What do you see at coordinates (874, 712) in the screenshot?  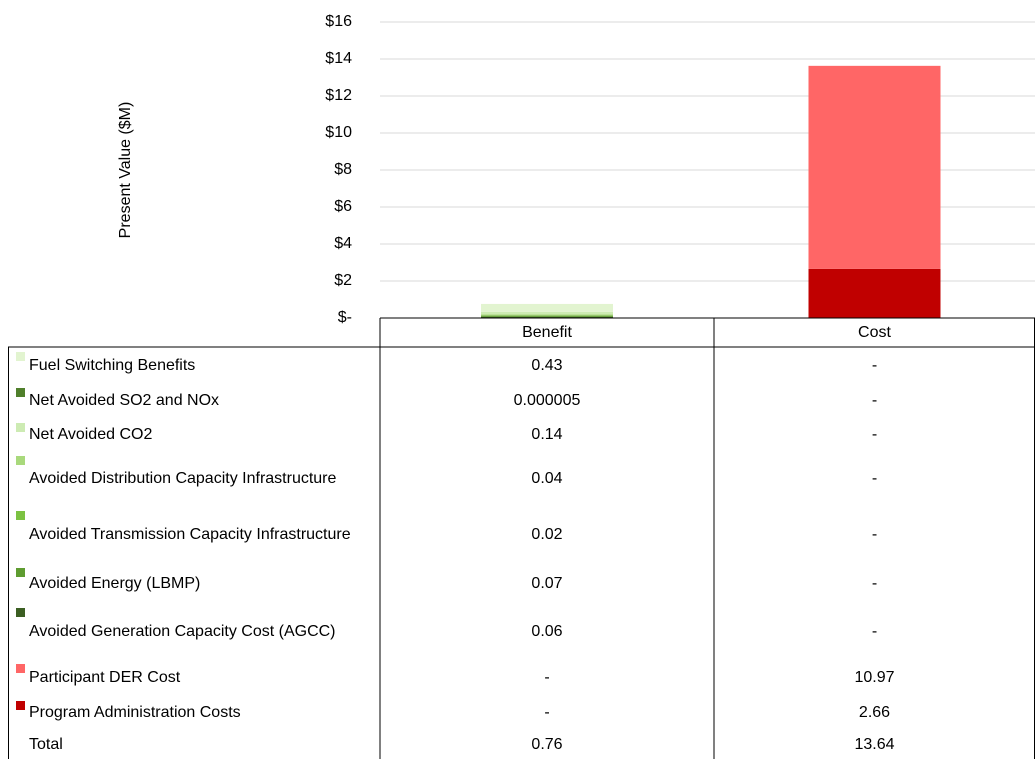 I see `table-value: 2.66` at bounding box center [874, 712].